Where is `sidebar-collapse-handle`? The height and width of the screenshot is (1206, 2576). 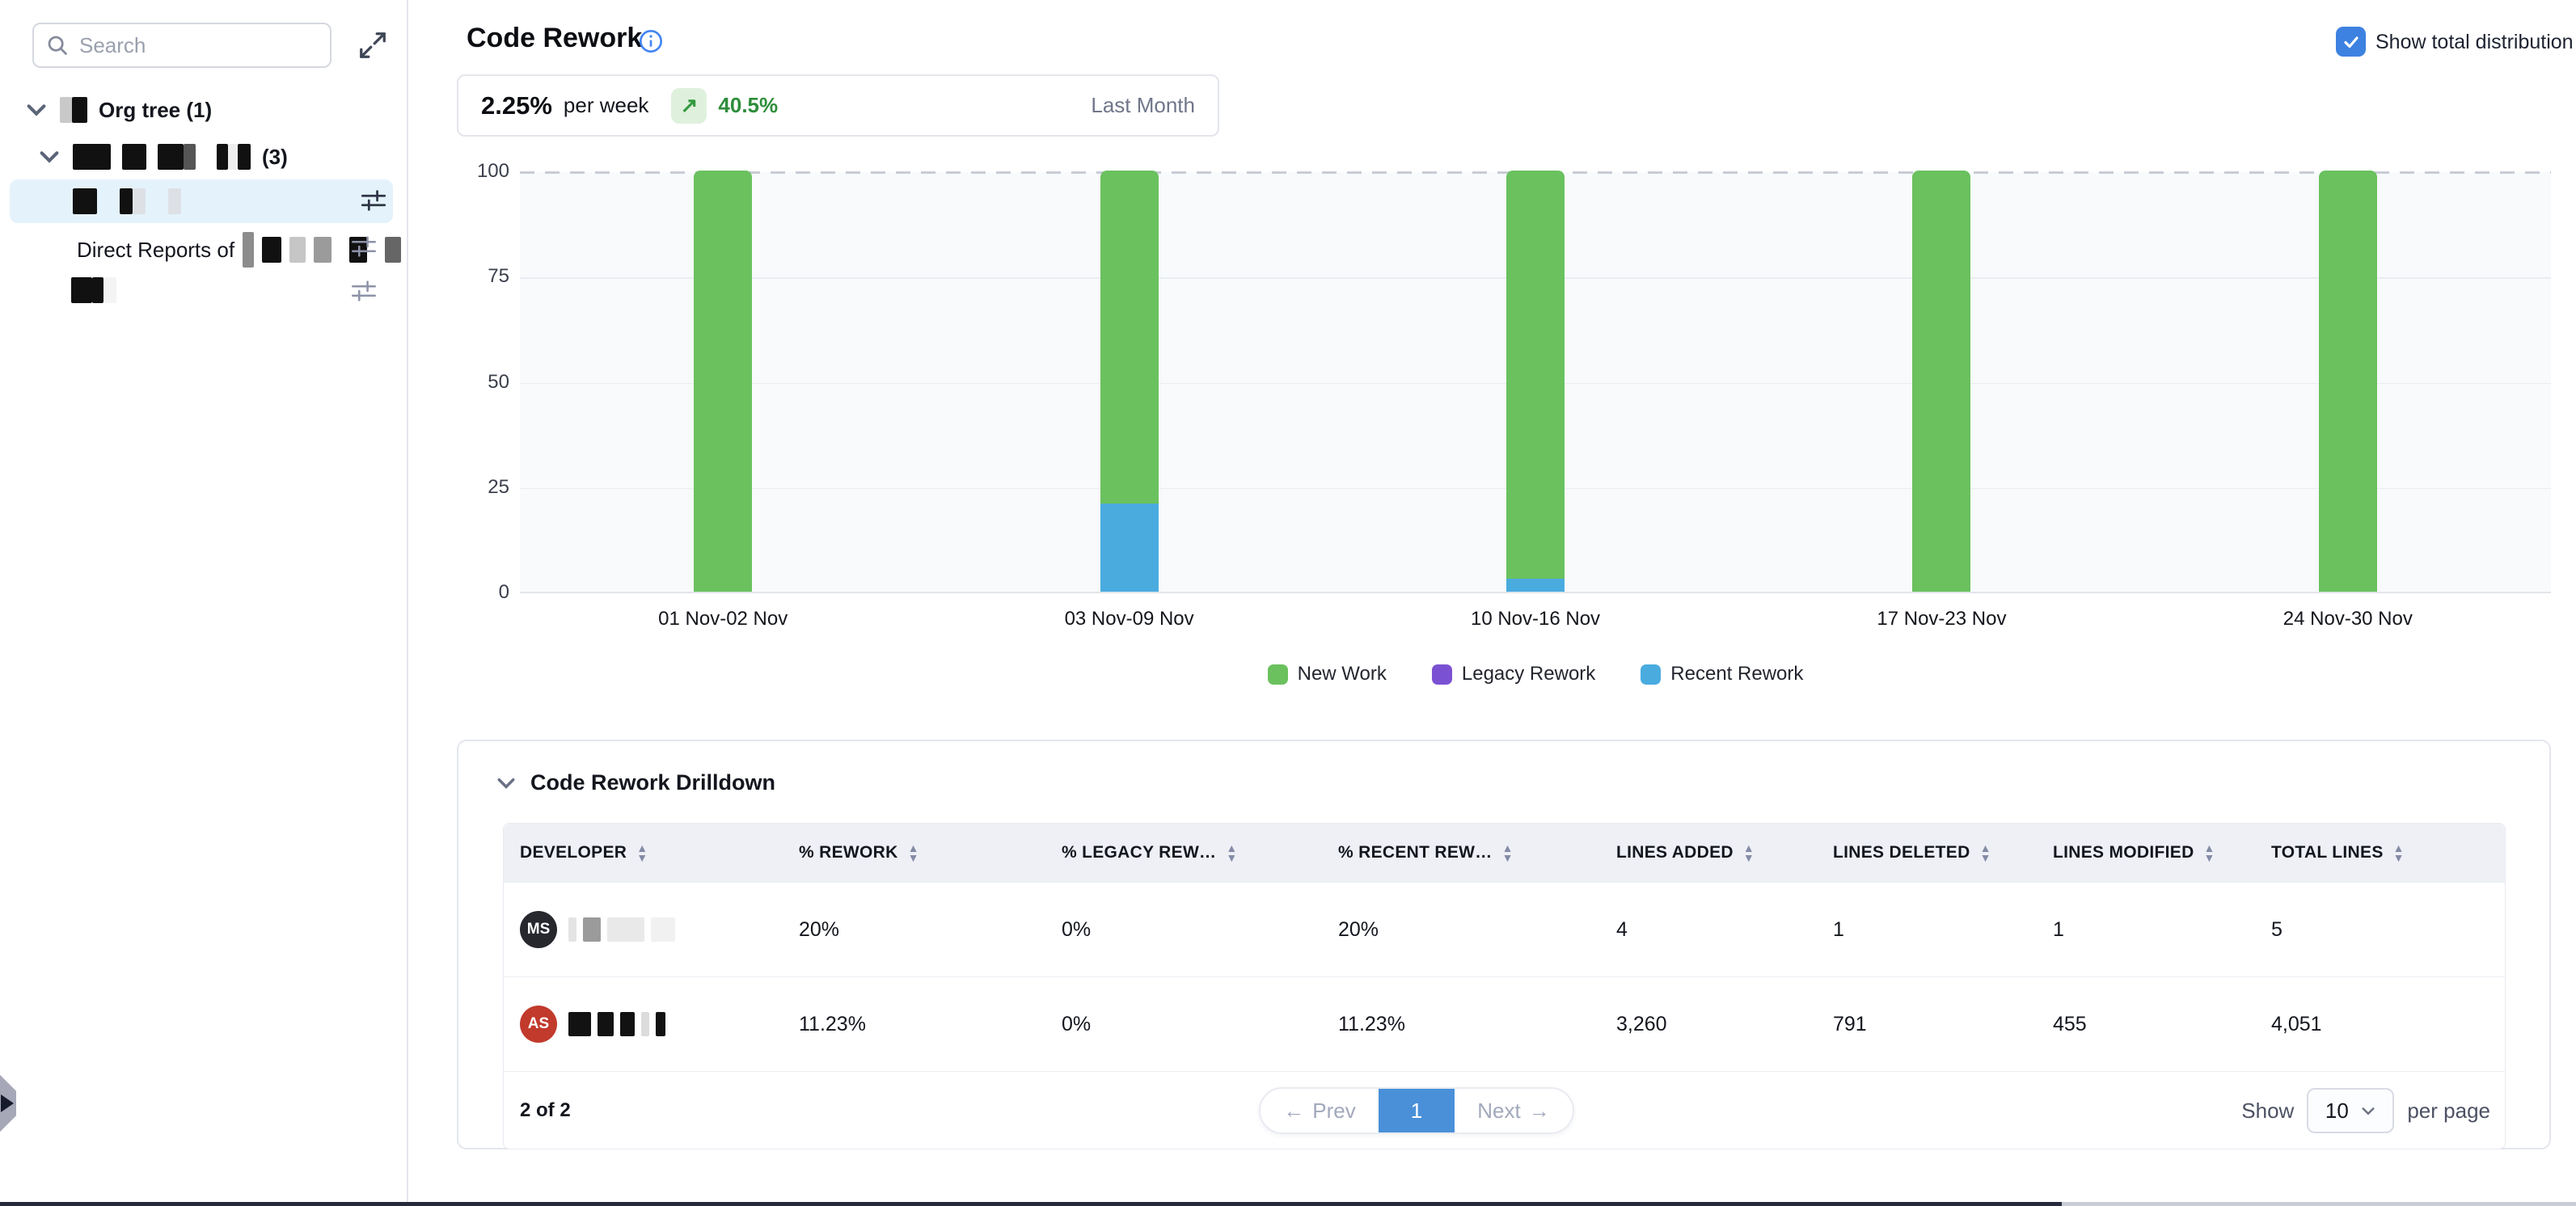 sidebar-collapse-handle is located at coordinates (8, 1103).